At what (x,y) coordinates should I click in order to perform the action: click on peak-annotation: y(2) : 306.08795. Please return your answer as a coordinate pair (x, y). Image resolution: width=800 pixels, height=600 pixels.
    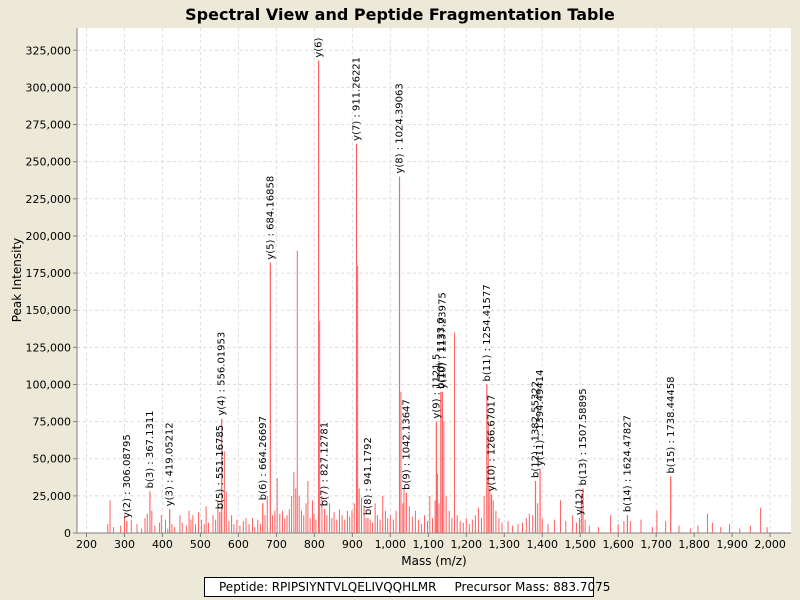
    Looking at the image, I should click on (127, 476).